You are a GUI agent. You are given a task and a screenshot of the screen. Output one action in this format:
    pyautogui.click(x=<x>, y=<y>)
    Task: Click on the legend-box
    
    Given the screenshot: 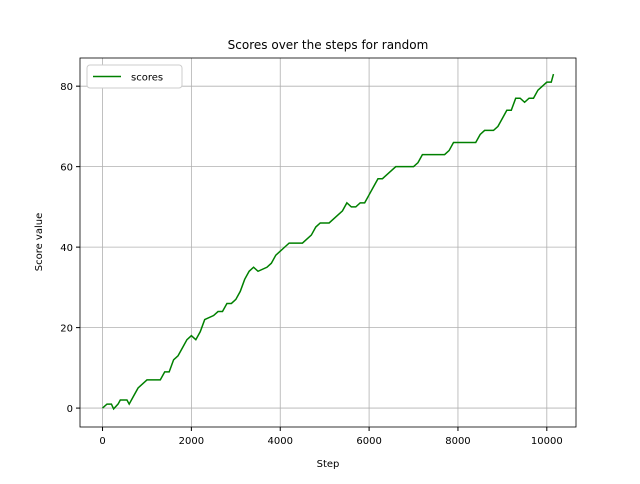 What is the action you would take?
    pyautogui.click(x=134, y=76)
    